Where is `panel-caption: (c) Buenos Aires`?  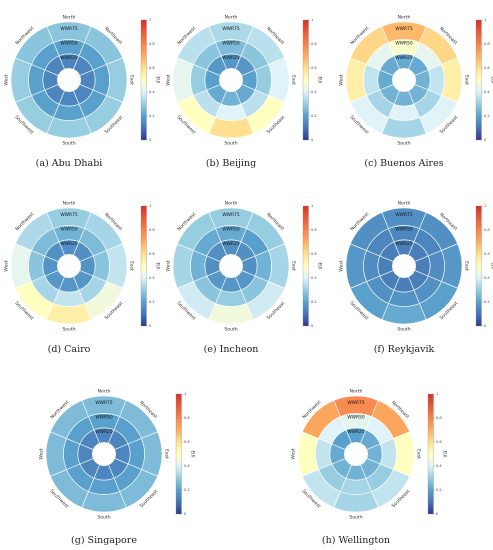 panel-caption: (c) Buenos Aires is located at coordinates (403, 163).